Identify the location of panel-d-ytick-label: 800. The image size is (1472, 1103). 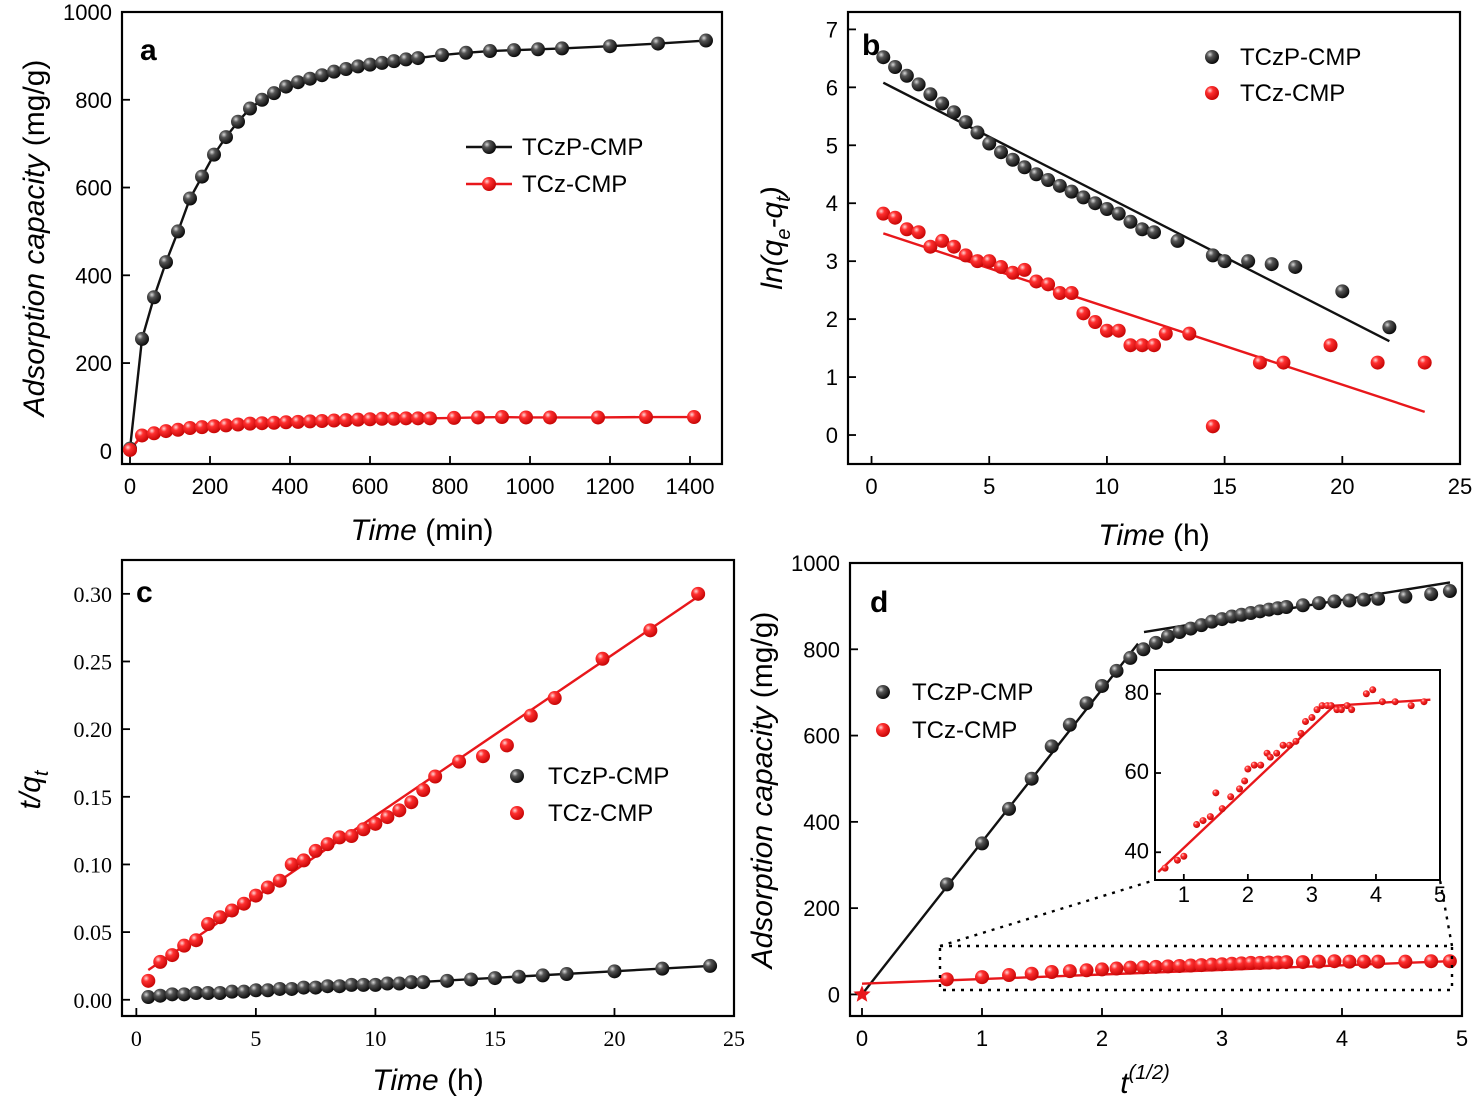
(821, 649).